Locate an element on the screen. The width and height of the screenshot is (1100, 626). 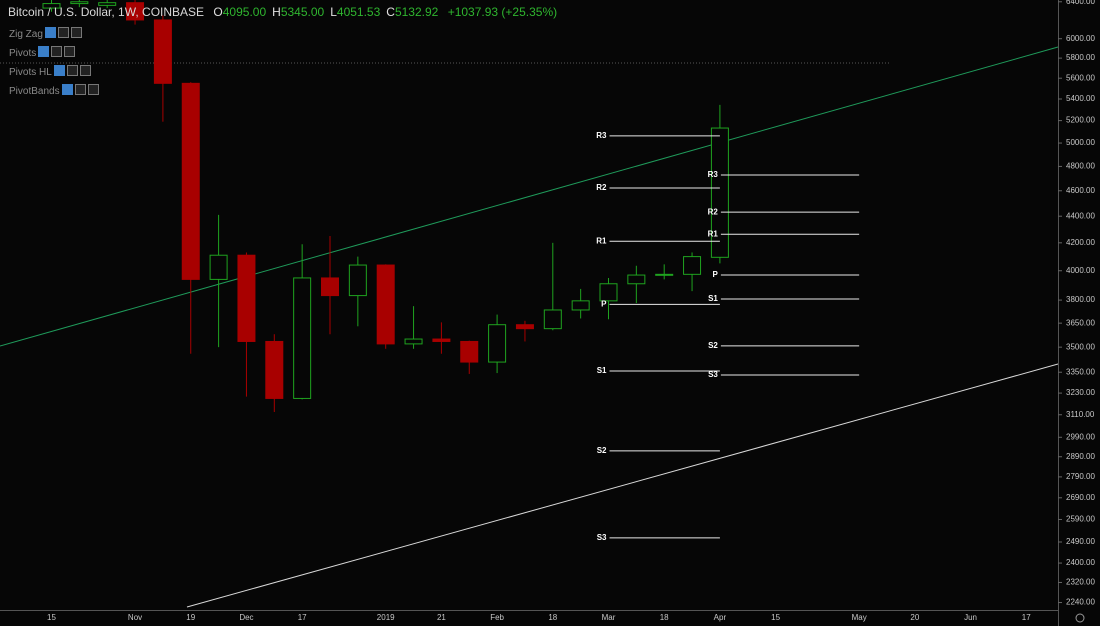
ohlc-value: 5345.00 is located at coordinates (302, 12).